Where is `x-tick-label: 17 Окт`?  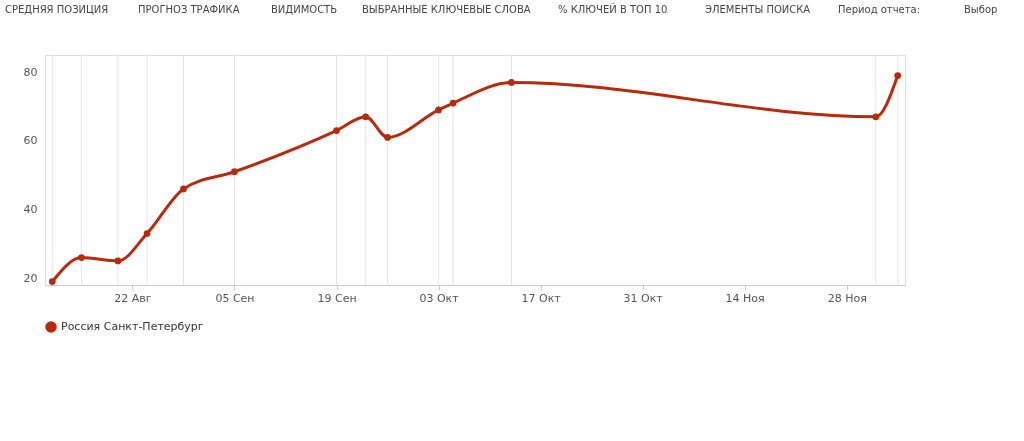
x-tick-label: 17 Окт is located at coordinates (541, 298).